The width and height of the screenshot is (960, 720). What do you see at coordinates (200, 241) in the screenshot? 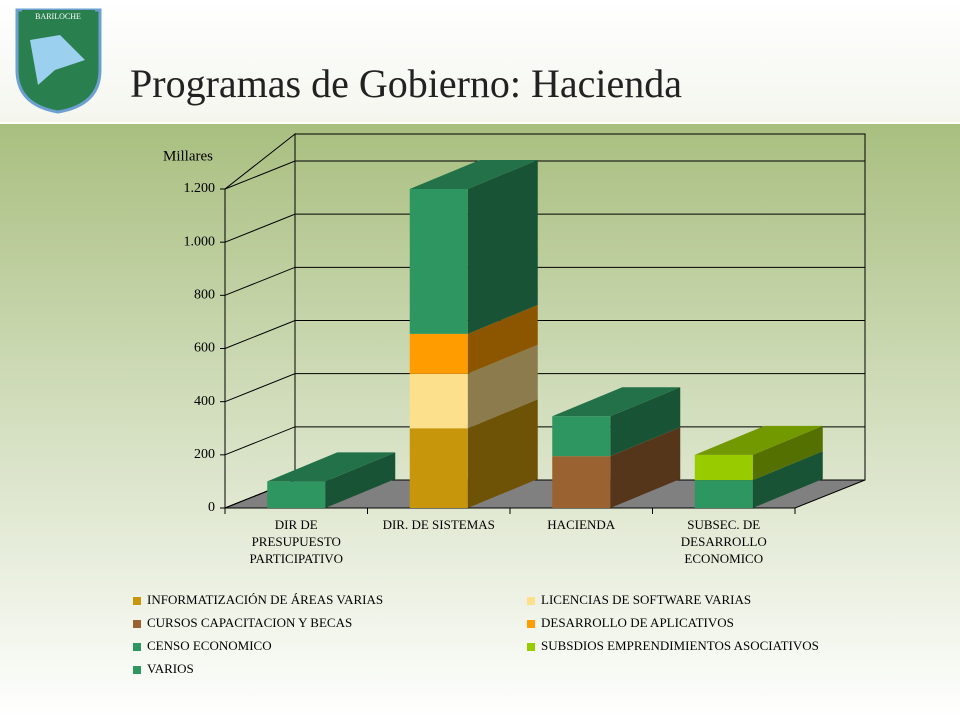
I see `y-tick-label: 1.000` at bounding box center [200, 241].